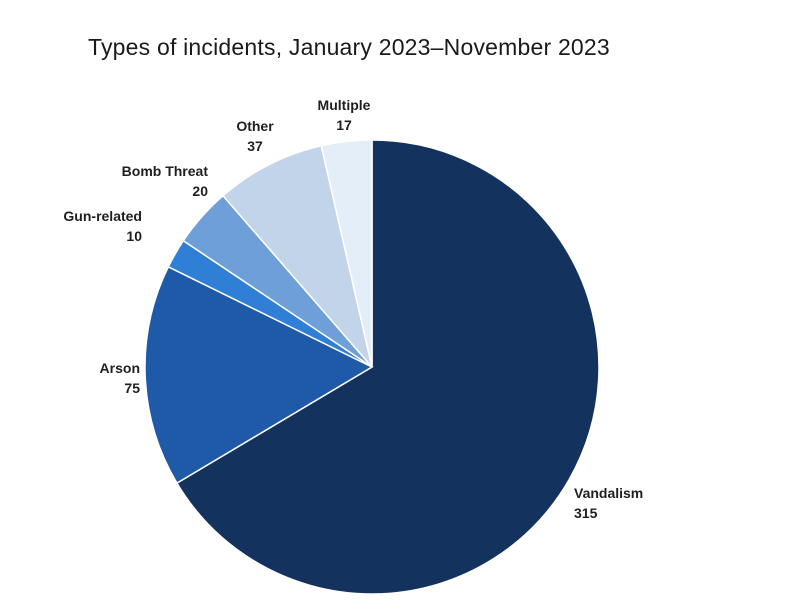 The height and width of the screenshot is (611, 800). What do you see at coordinates (259, 375) in the screenshot?
I see `pie-slice-arson` at bounding box center [259, 375].